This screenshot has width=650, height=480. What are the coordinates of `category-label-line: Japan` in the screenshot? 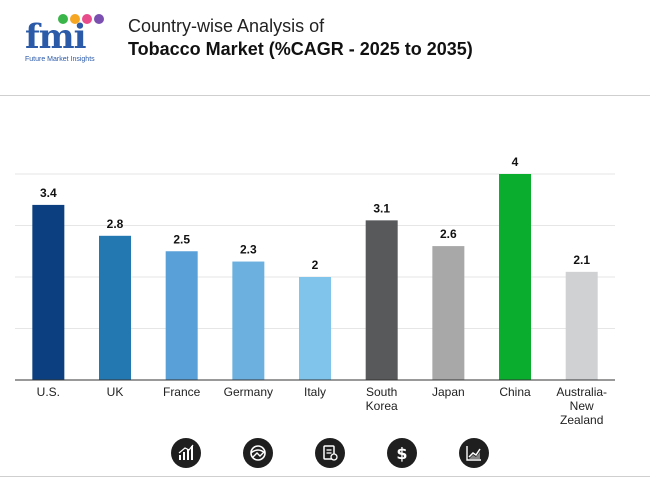 It's located at (448, 392).